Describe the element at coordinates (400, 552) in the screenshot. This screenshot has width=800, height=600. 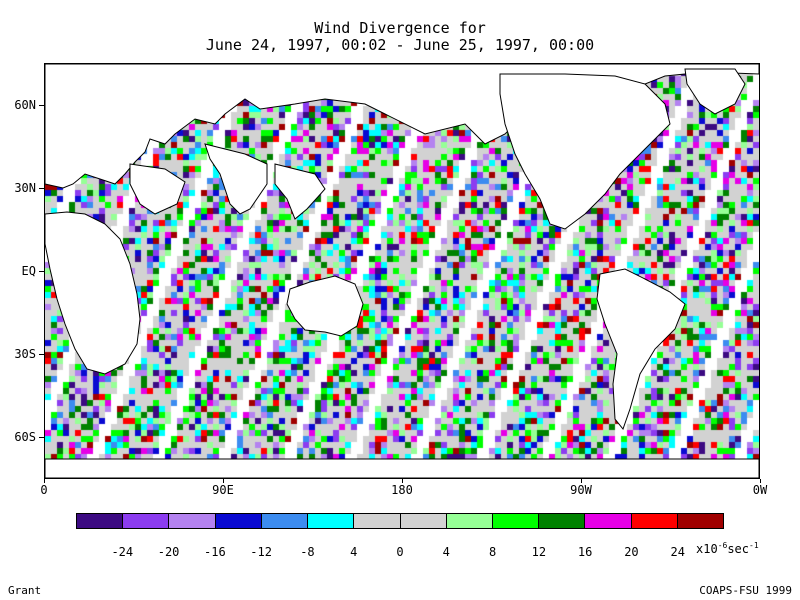
I see `color-scale-label: 0` at that location.